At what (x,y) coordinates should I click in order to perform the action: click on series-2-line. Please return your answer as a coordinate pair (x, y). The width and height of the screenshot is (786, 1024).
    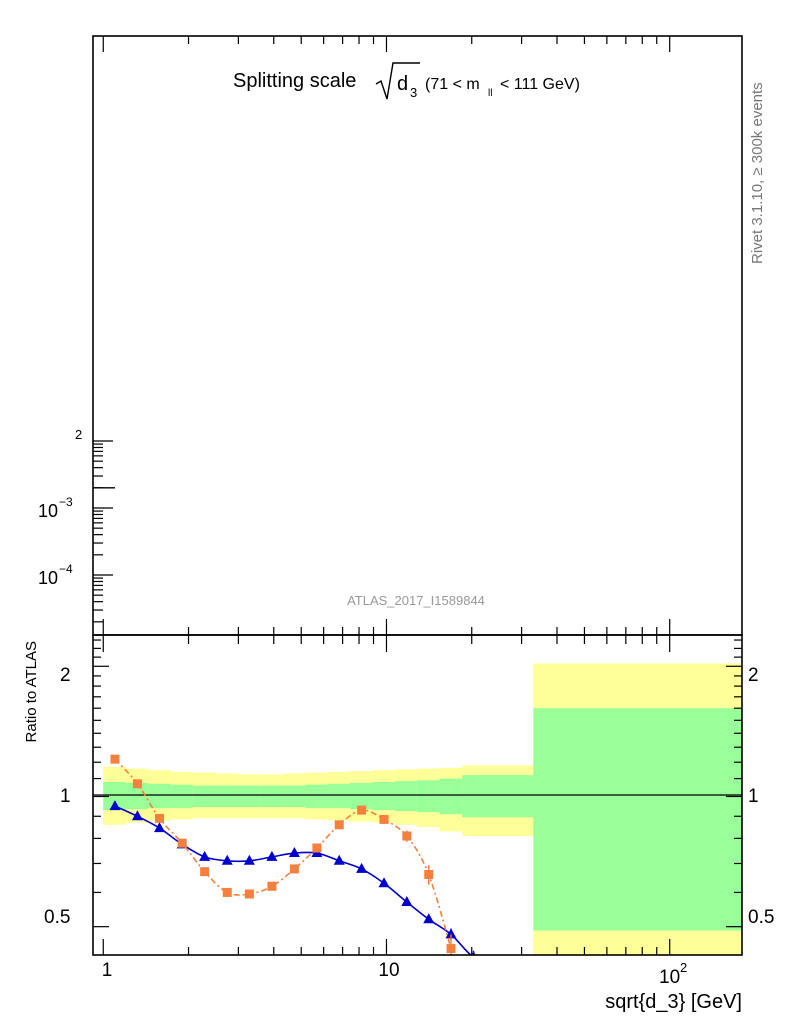
    Looking at the image, I should click on (283, 853).